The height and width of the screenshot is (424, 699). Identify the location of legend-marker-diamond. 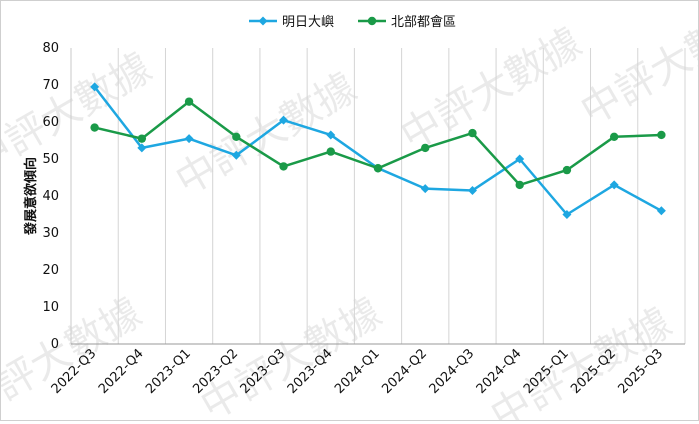
(263, 21).